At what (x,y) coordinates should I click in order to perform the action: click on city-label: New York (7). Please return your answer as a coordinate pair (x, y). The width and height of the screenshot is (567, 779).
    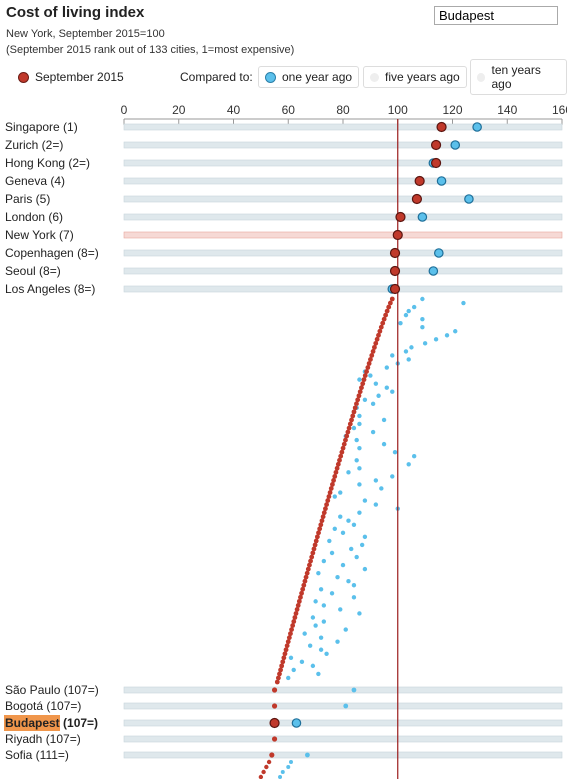
    Looking at the image, I should click on (39, 235).